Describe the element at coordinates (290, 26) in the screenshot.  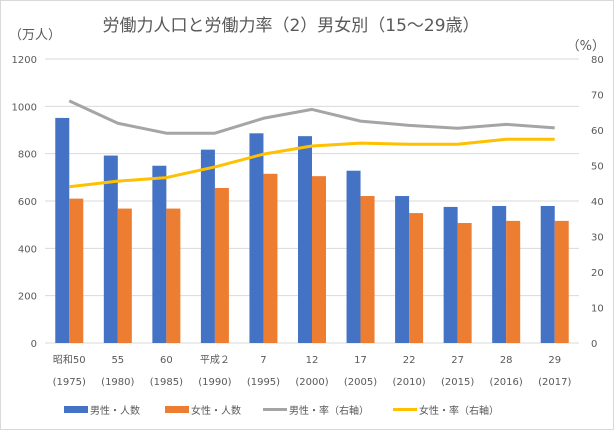
I see `chart-title: 労働力人口と労働力率（2）男女別（15〜29歳）` at that location.